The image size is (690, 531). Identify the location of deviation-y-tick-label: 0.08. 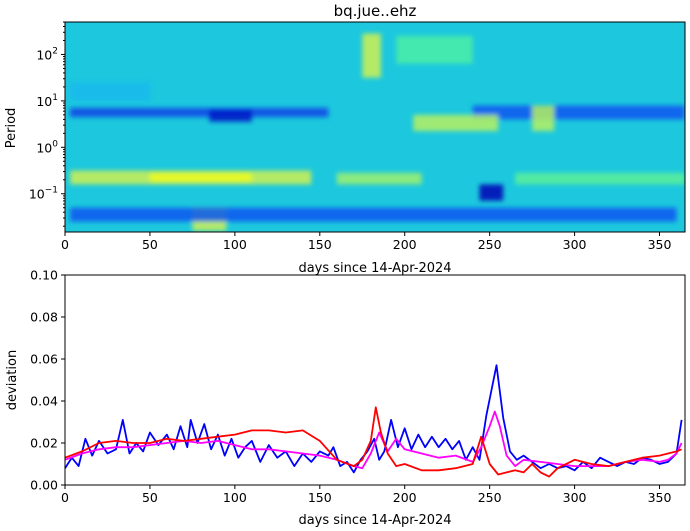
(44, 317).